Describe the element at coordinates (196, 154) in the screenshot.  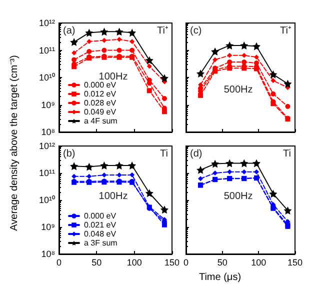
I see `annotation: (d)` at that location.